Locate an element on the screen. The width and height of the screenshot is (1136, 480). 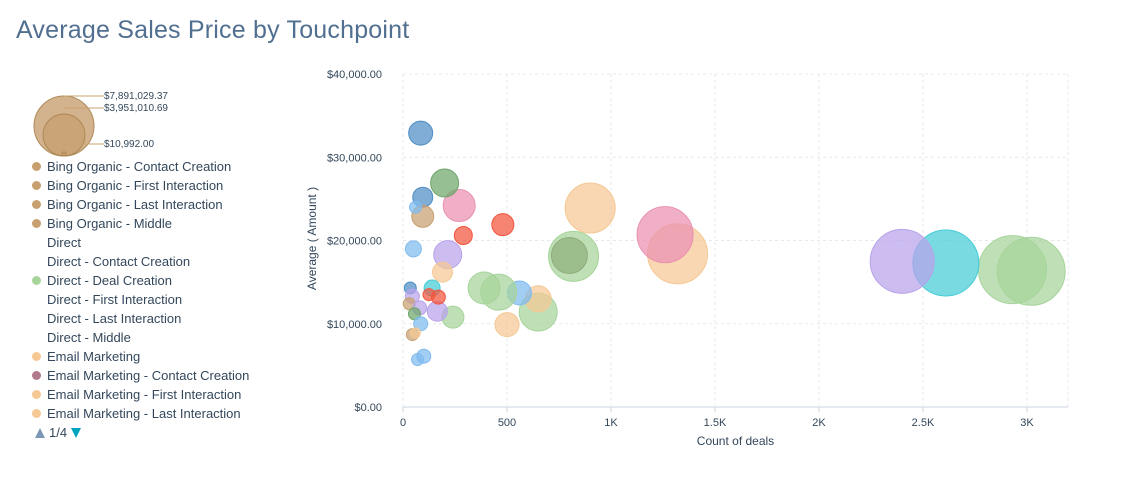
y-tick-label: $20,000.00 is located at coordinates (354, 242).